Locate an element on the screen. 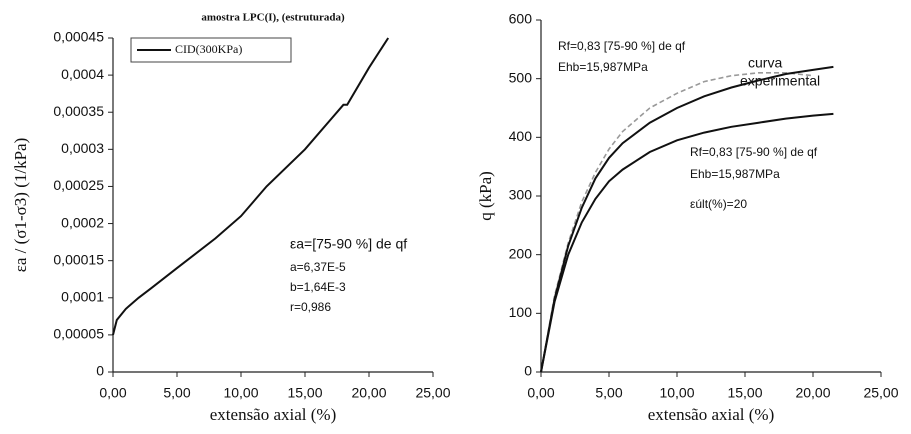 Image resolution: width=911 pixels, height=434 pixels. annotation: εúlt(%)=20 is located at coordinates (718, 204).